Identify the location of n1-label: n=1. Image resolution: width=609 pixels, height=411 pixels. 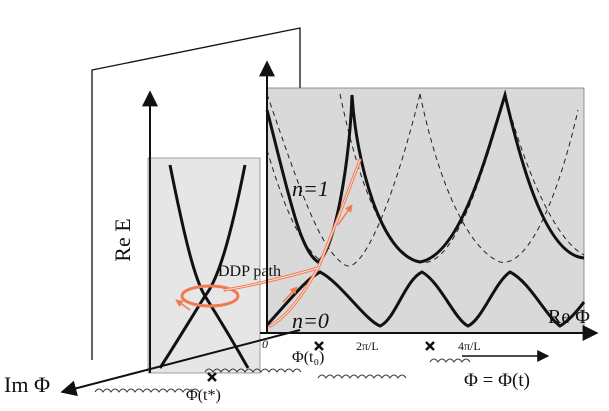
(310, 188).